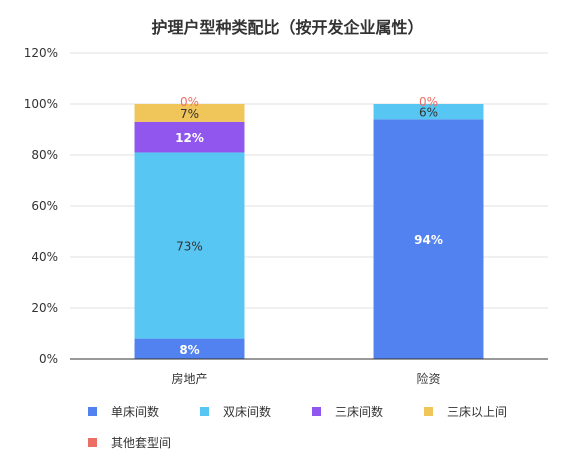 The height and width of the screenshot is (473, 575). I want to click on y-axis-tick-labels: 0% 20% 40% 60% 80% 100% 120%, so click(41, 206).